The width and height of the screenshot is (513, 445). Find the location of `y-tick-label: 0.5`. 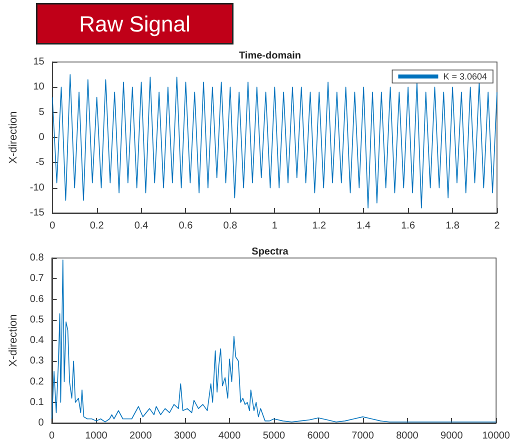

y-tick-label: 0.5 is located at coordinates (37, 320).